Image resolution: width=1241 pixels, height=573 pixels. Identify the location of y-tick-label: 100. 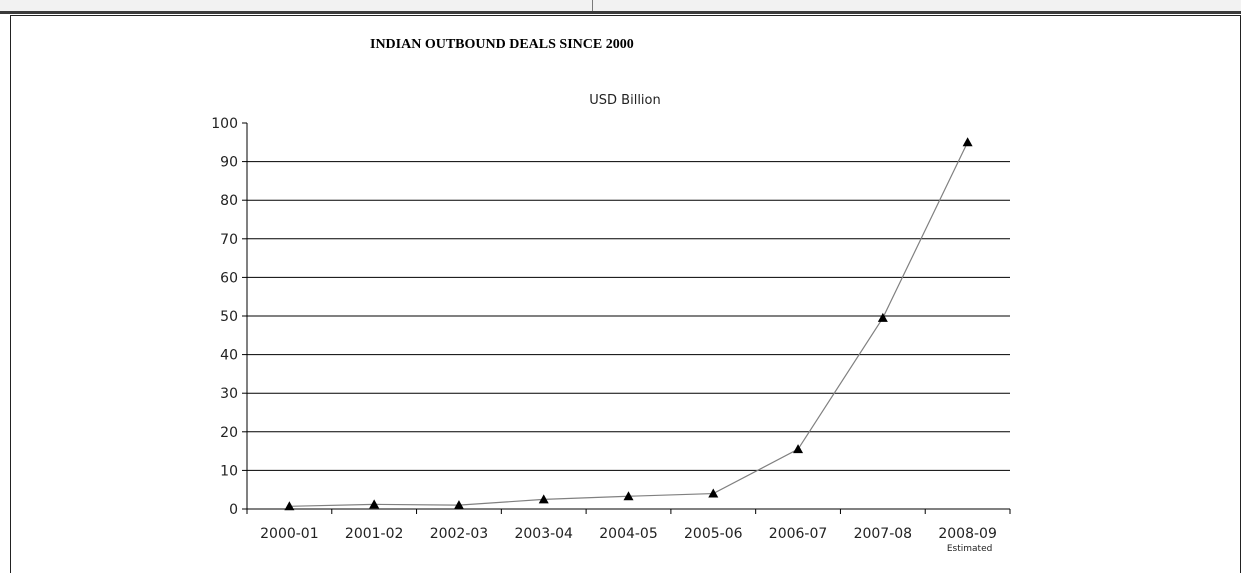
(224, 124).